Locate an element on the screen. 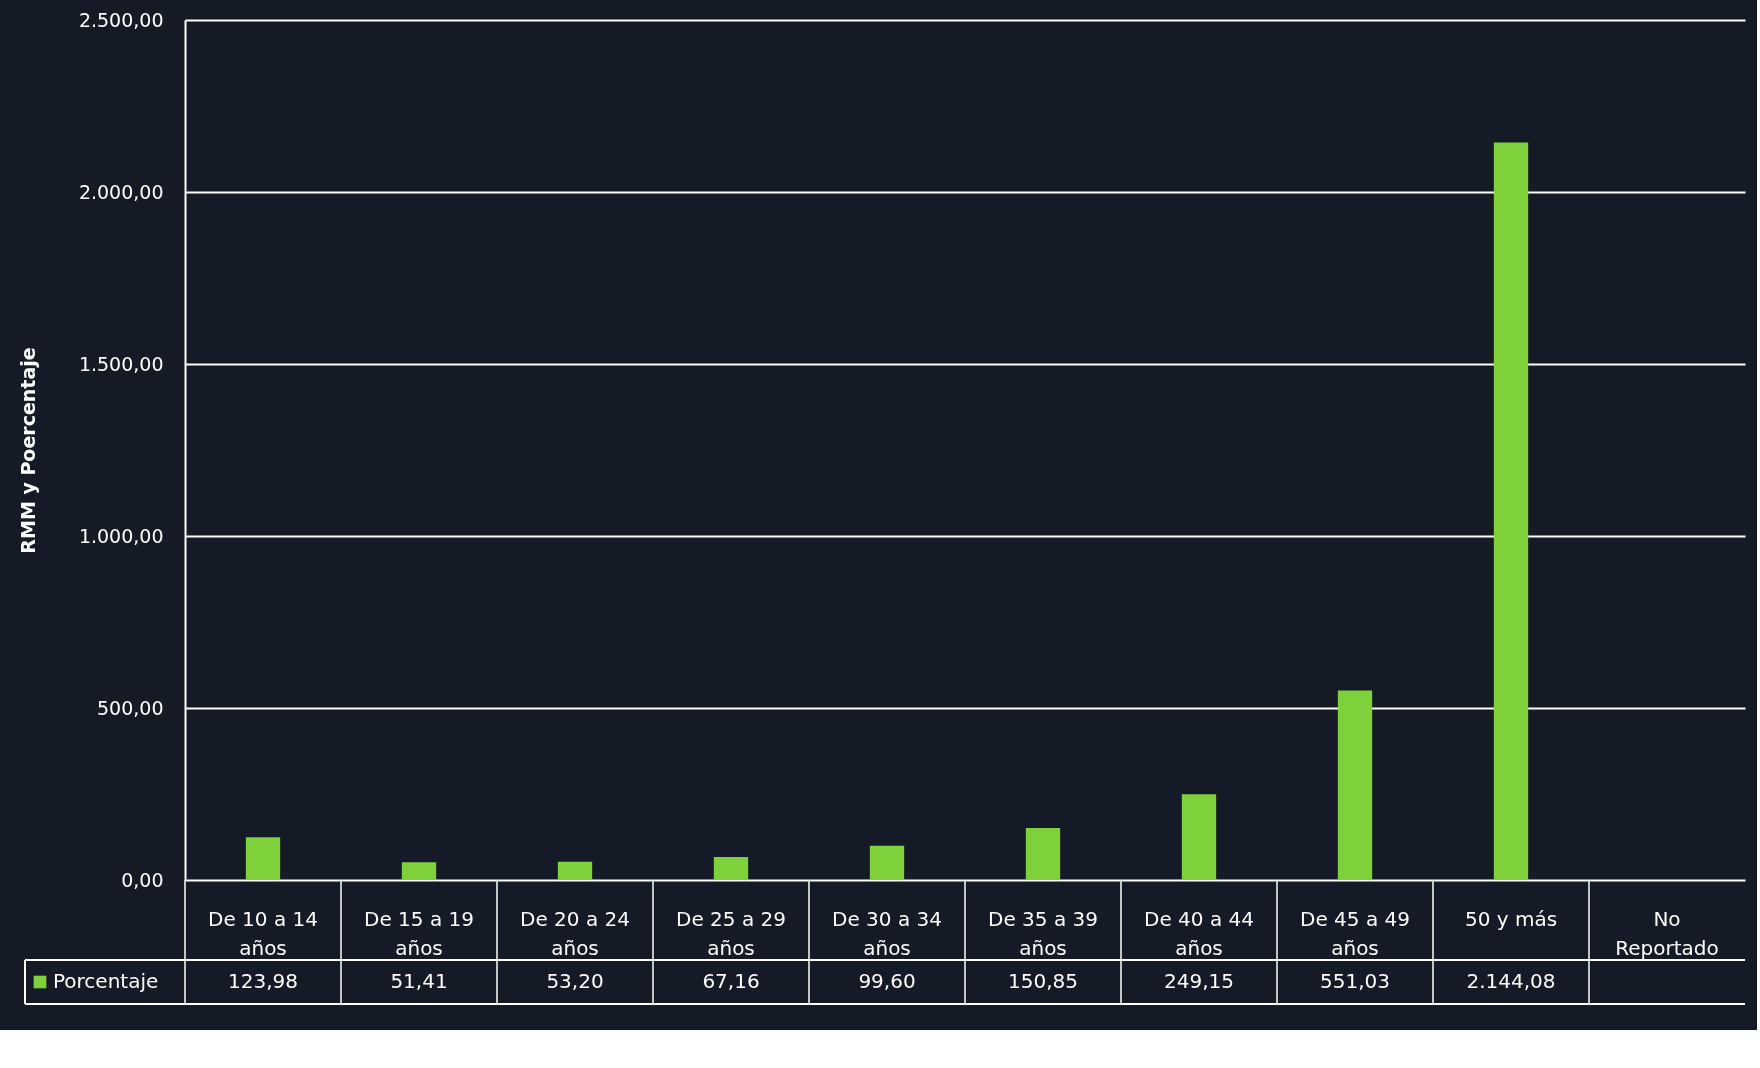 Image resolution: width=1760 pixels, height=1068 pixels. x-tick-label: De 40 a 44 años is located at coordinates (1199, 933).